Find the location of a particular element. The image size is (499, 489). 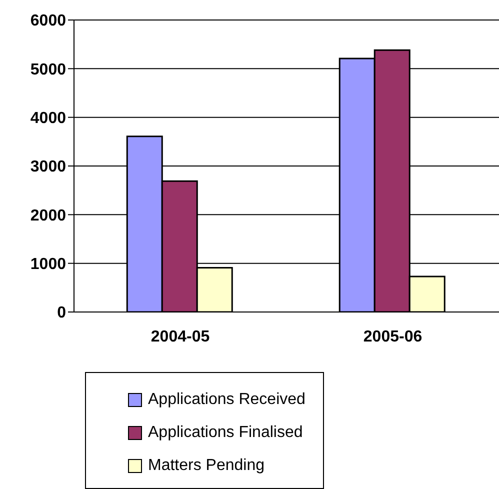

y-tick-label: 5000 is located at coordinates (48, 69).